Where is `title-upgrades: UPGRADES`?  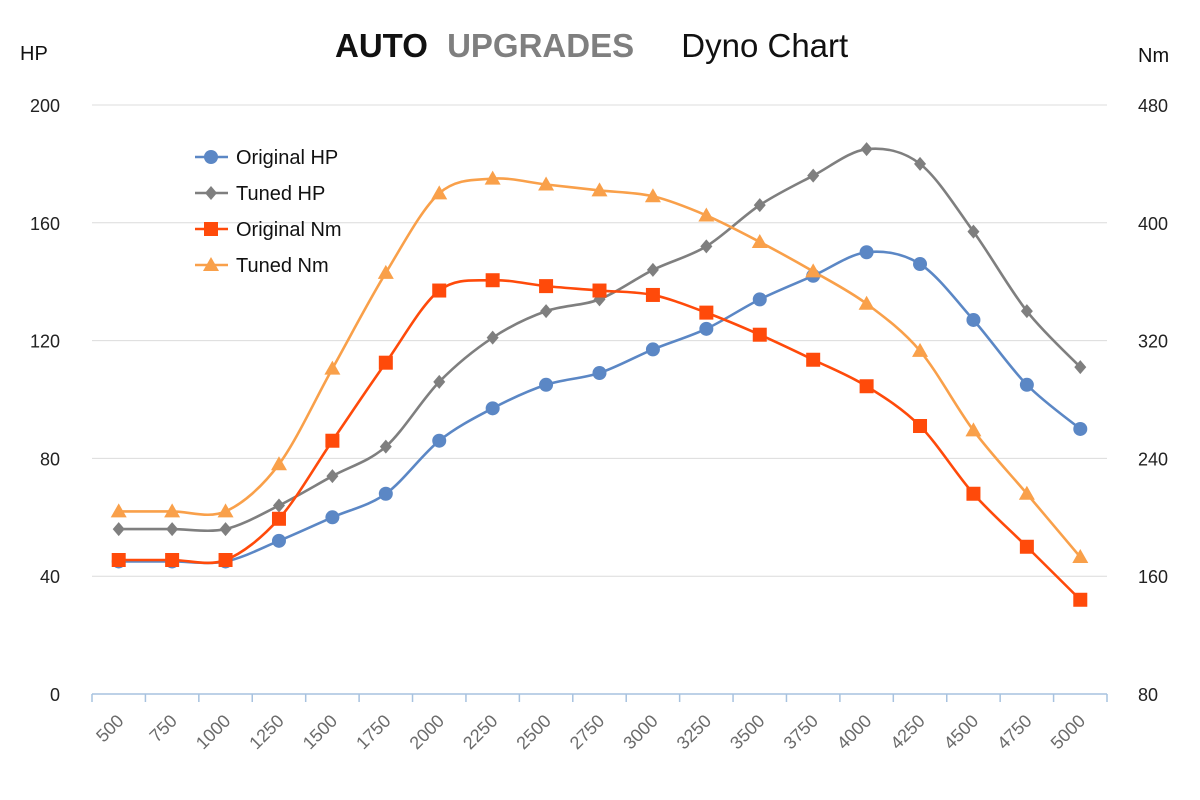
title-upgrades: UPGRADES is located at coordinates (540, 45).